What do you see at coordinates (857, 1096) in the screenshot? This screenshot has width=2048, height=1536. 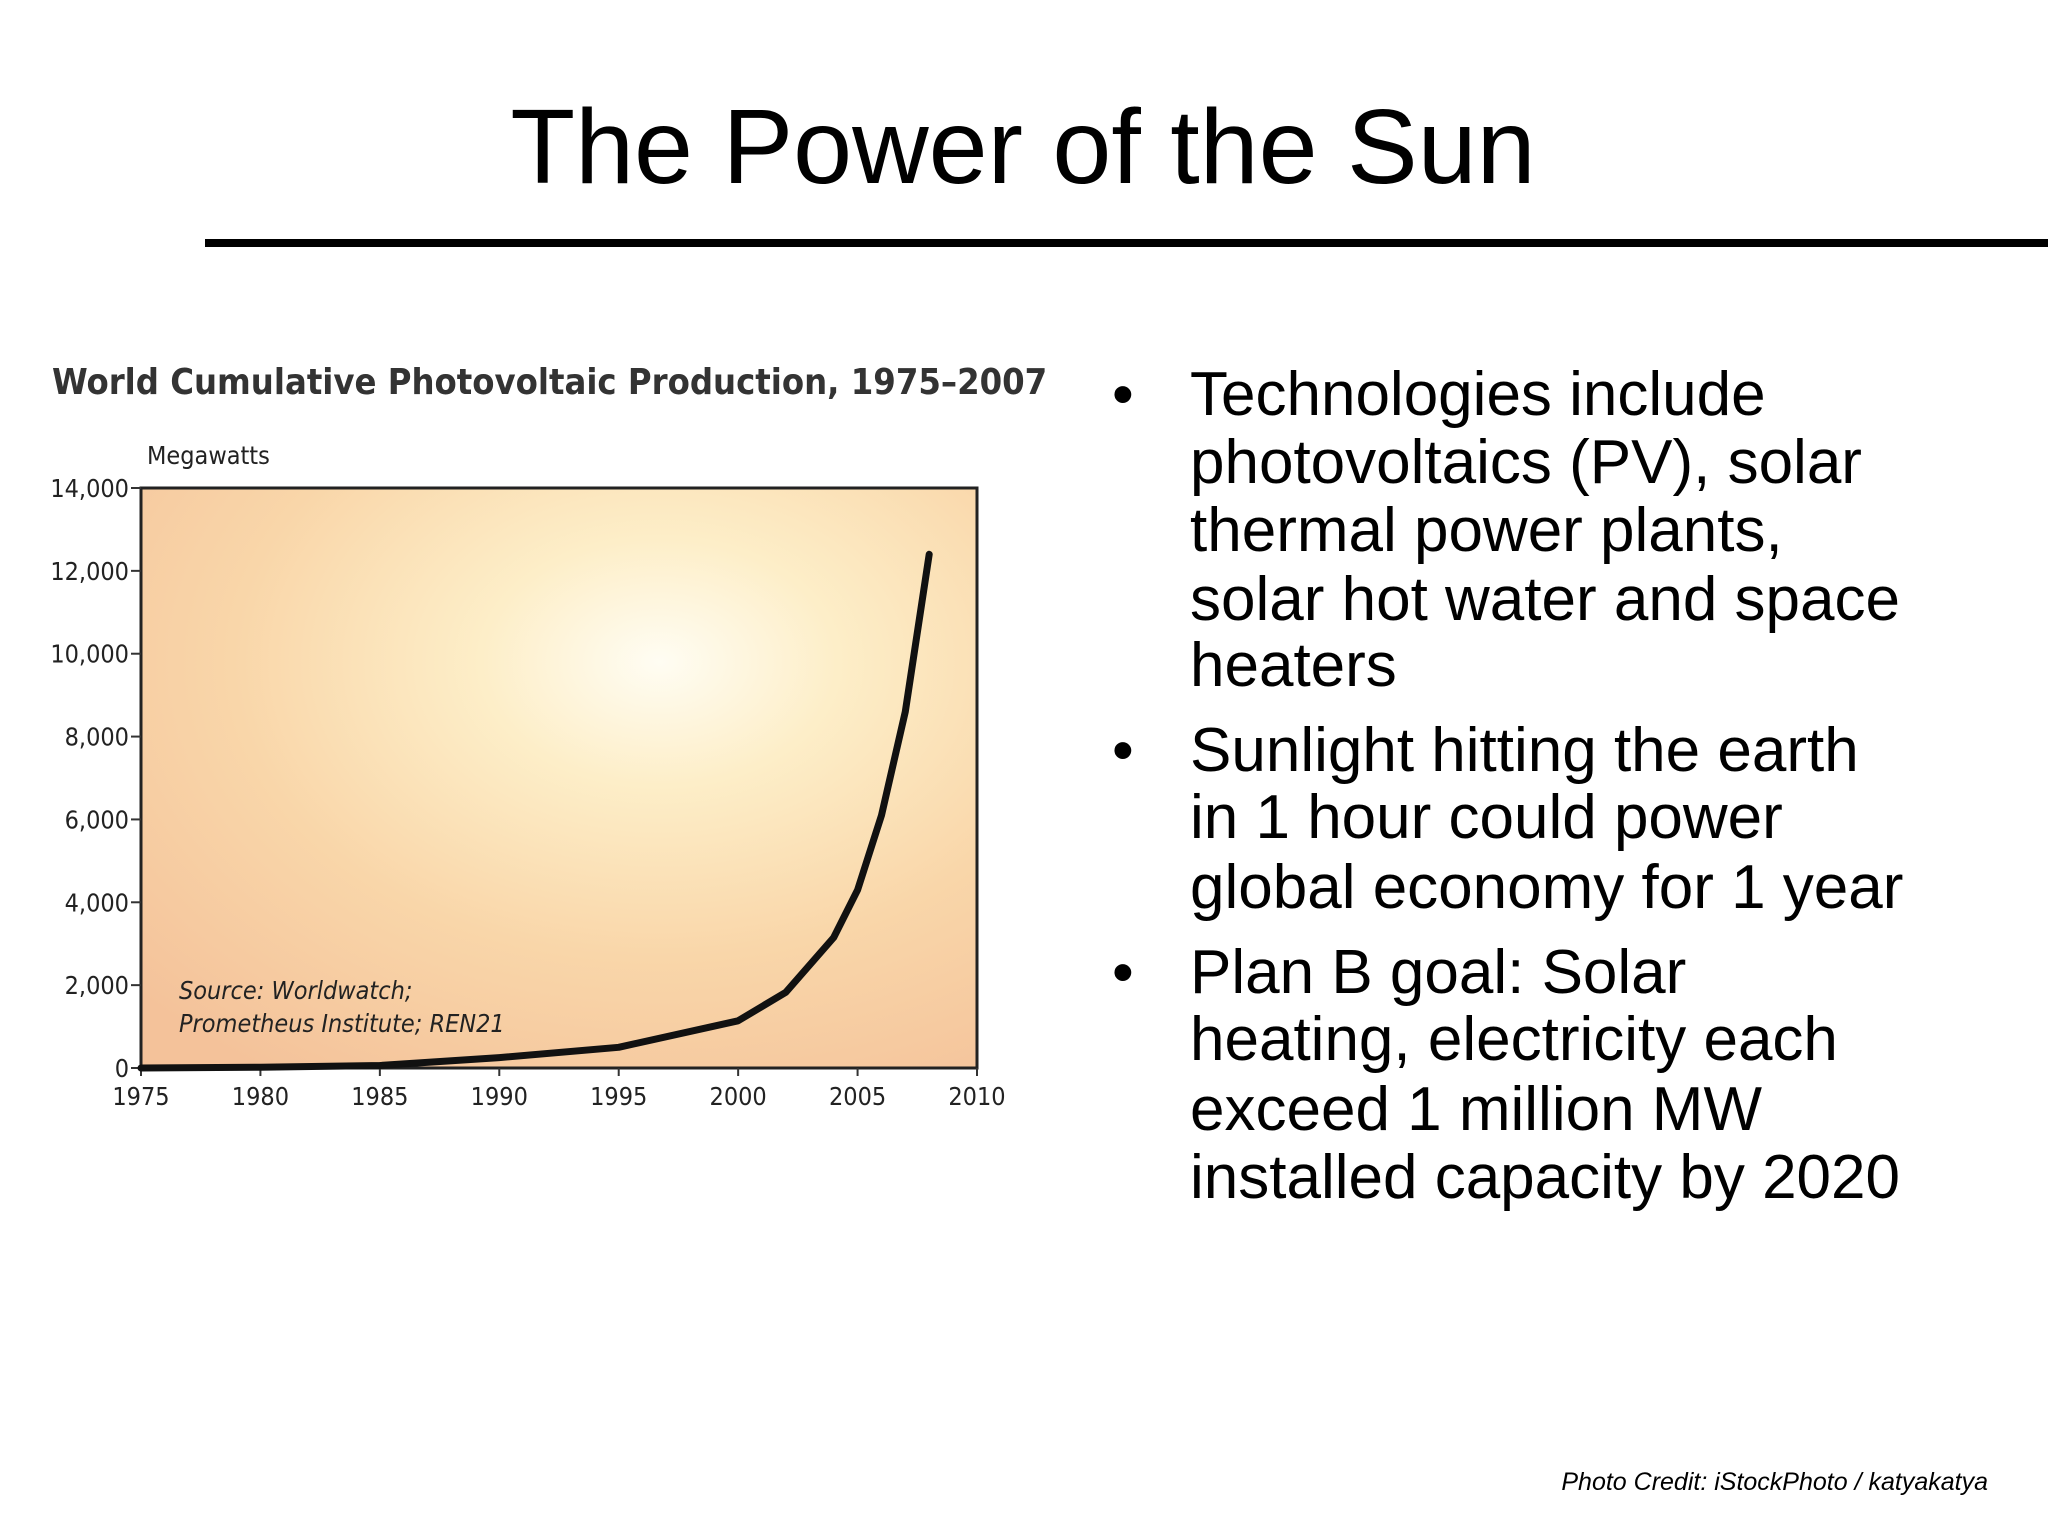 I see `x-tick-label: 2005` at bounding box center [857, 1096].